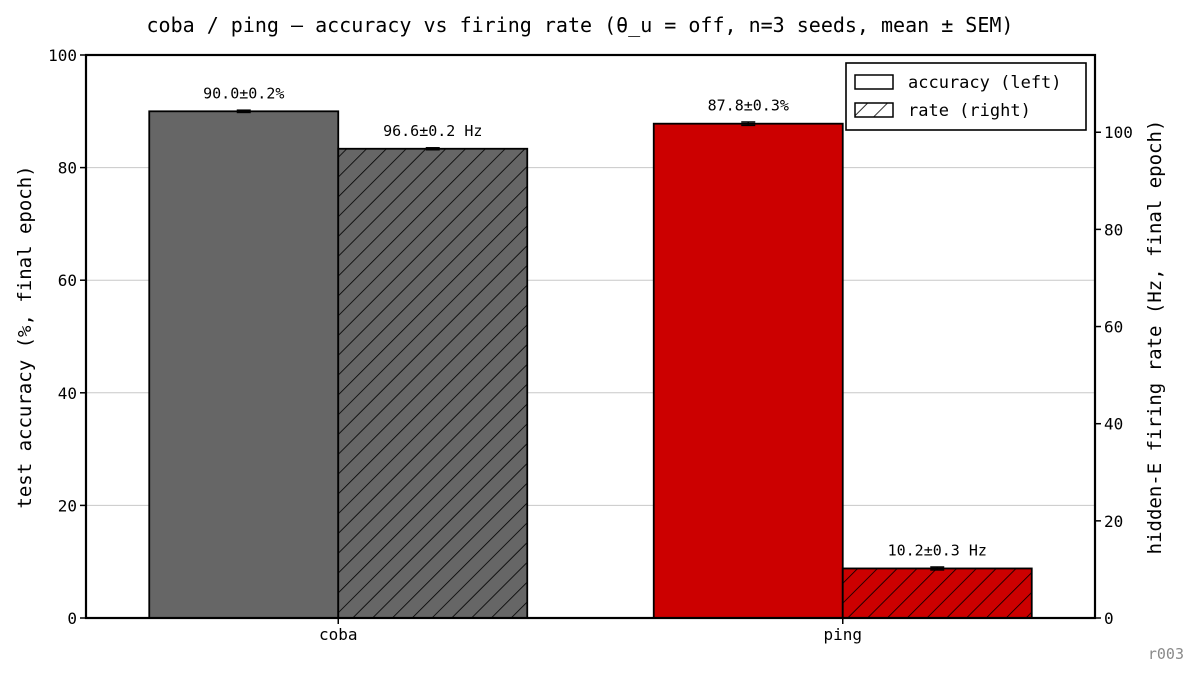 This screenshot has height=678, width=1199. I want to click on y-axis-left-title: test accuracy (%, final epoch), so click(25, 336).